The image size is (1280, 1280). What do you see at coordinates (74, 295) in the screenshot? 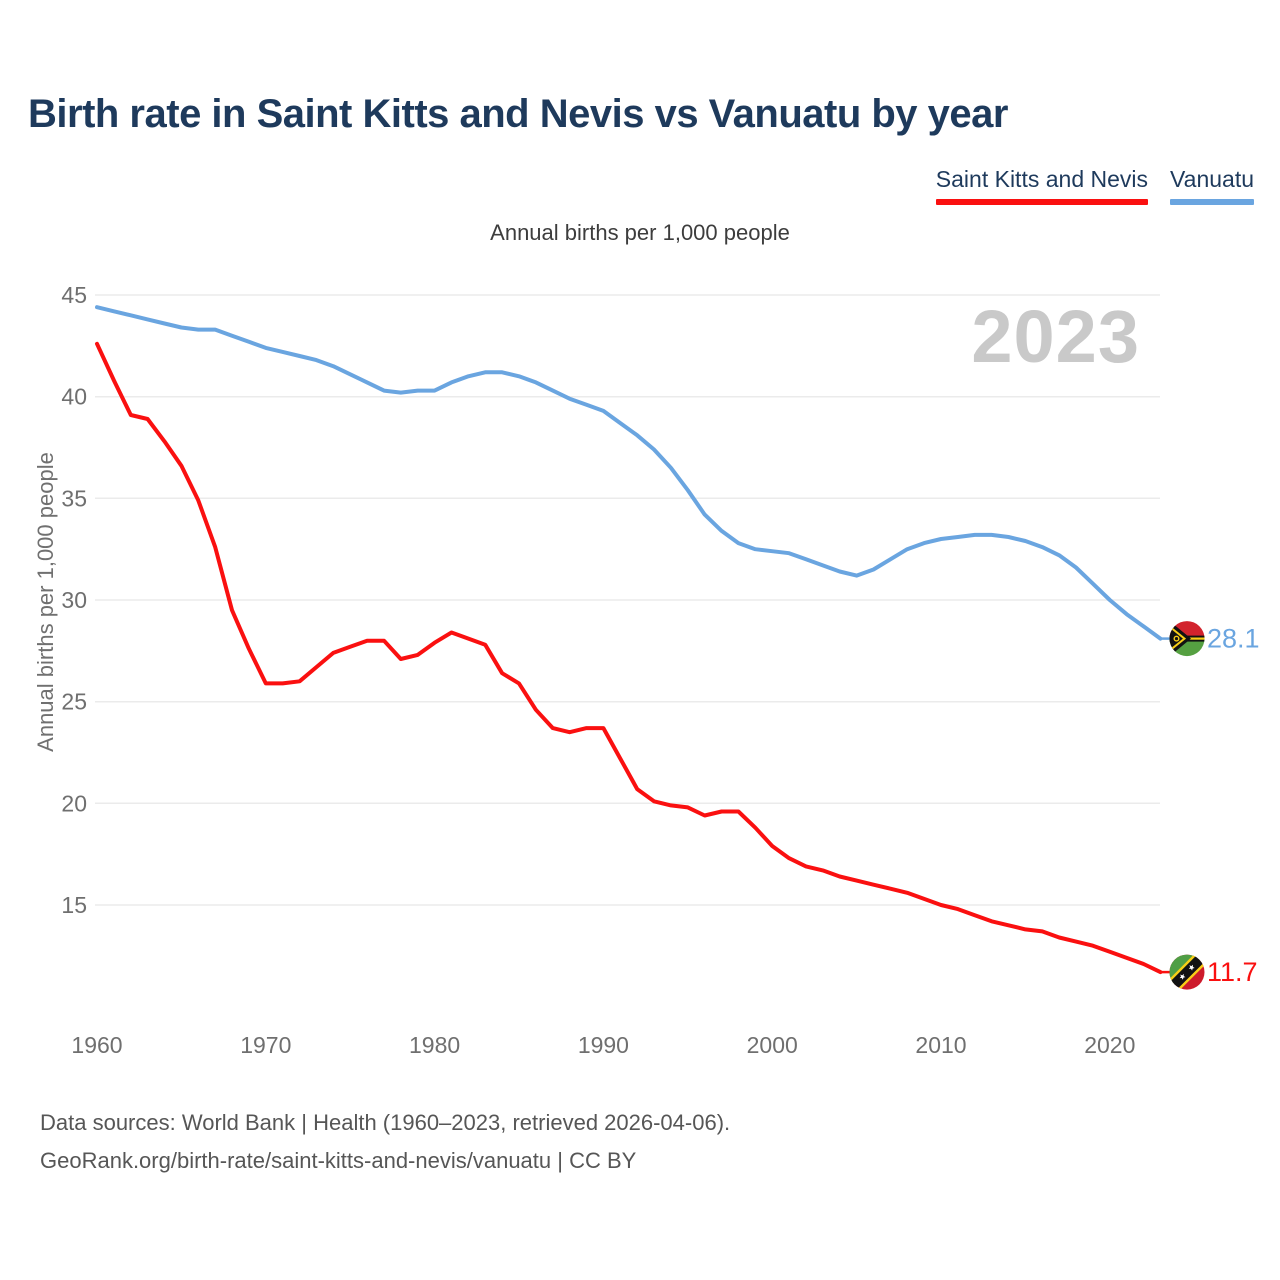
I see `y-tick-label: 45` at bounding box center [74, 295].